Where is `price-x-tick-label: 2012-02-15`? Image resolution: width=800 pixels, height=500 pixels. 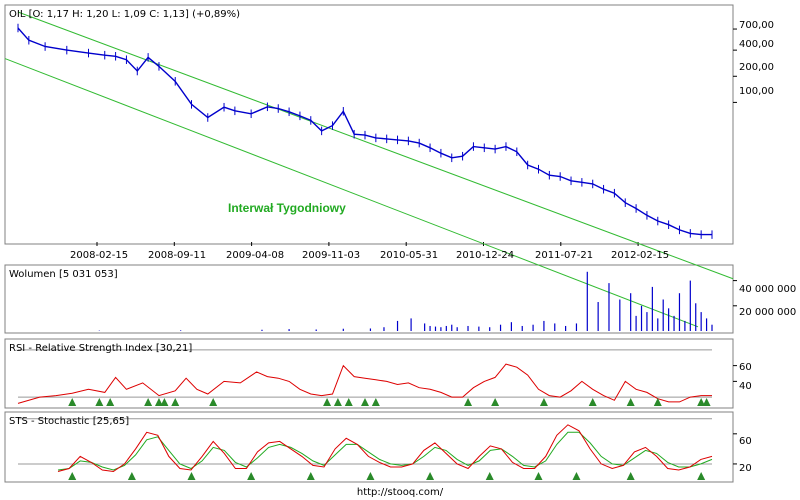
price-x-tick-label: 2012-02-15 is located at coordinates (640, 255).